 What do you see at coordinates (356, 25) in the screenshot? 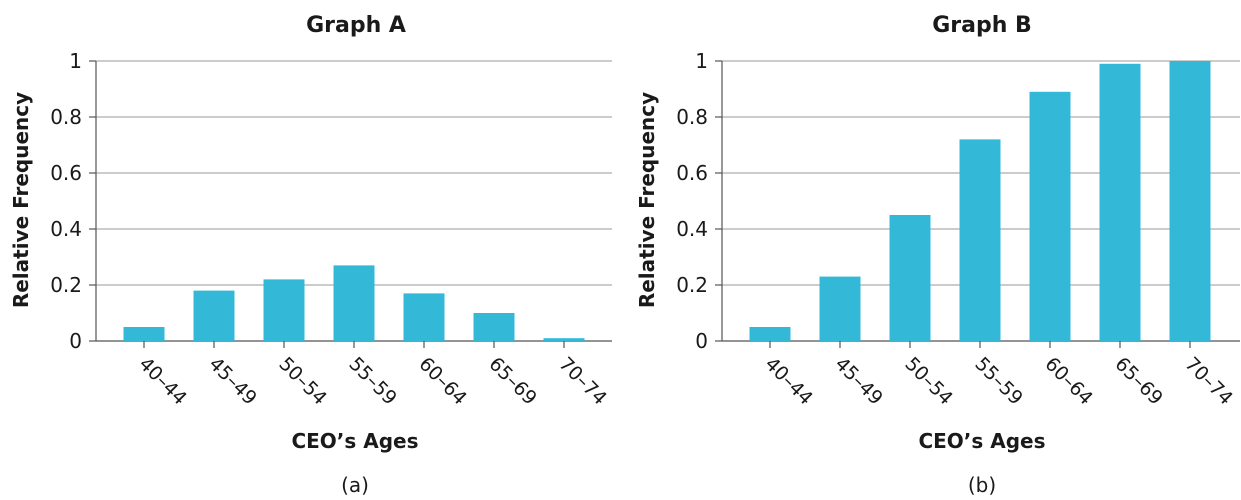
I see `chart-title: Graph A` at bounding box center [356, 25].